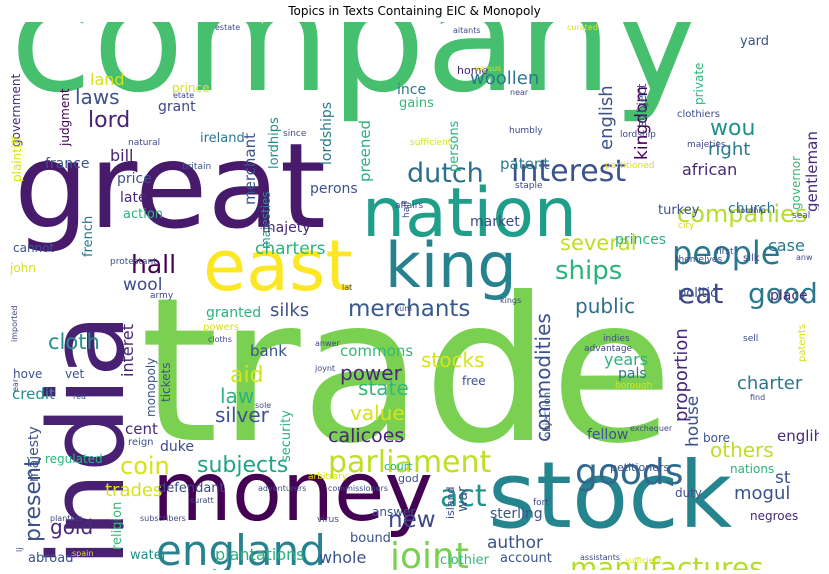 The image size is (829, 574). I want to click on word: years, so click(626, 359).